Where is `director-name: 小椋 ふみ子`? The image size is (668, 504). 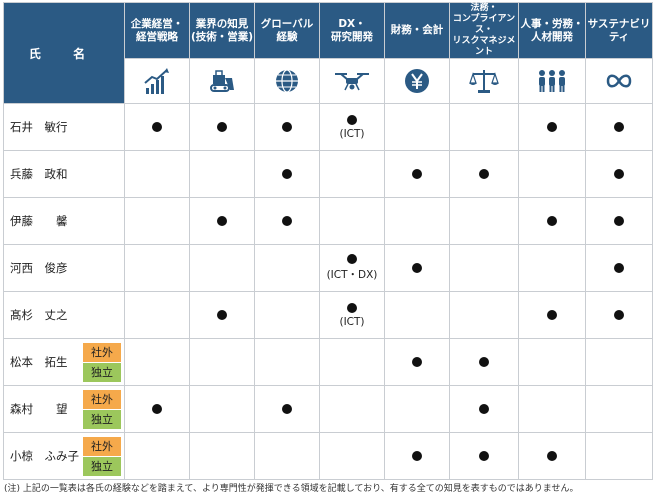 director-name: 小椋 ふみ子 is located at coordinates (44, 456).